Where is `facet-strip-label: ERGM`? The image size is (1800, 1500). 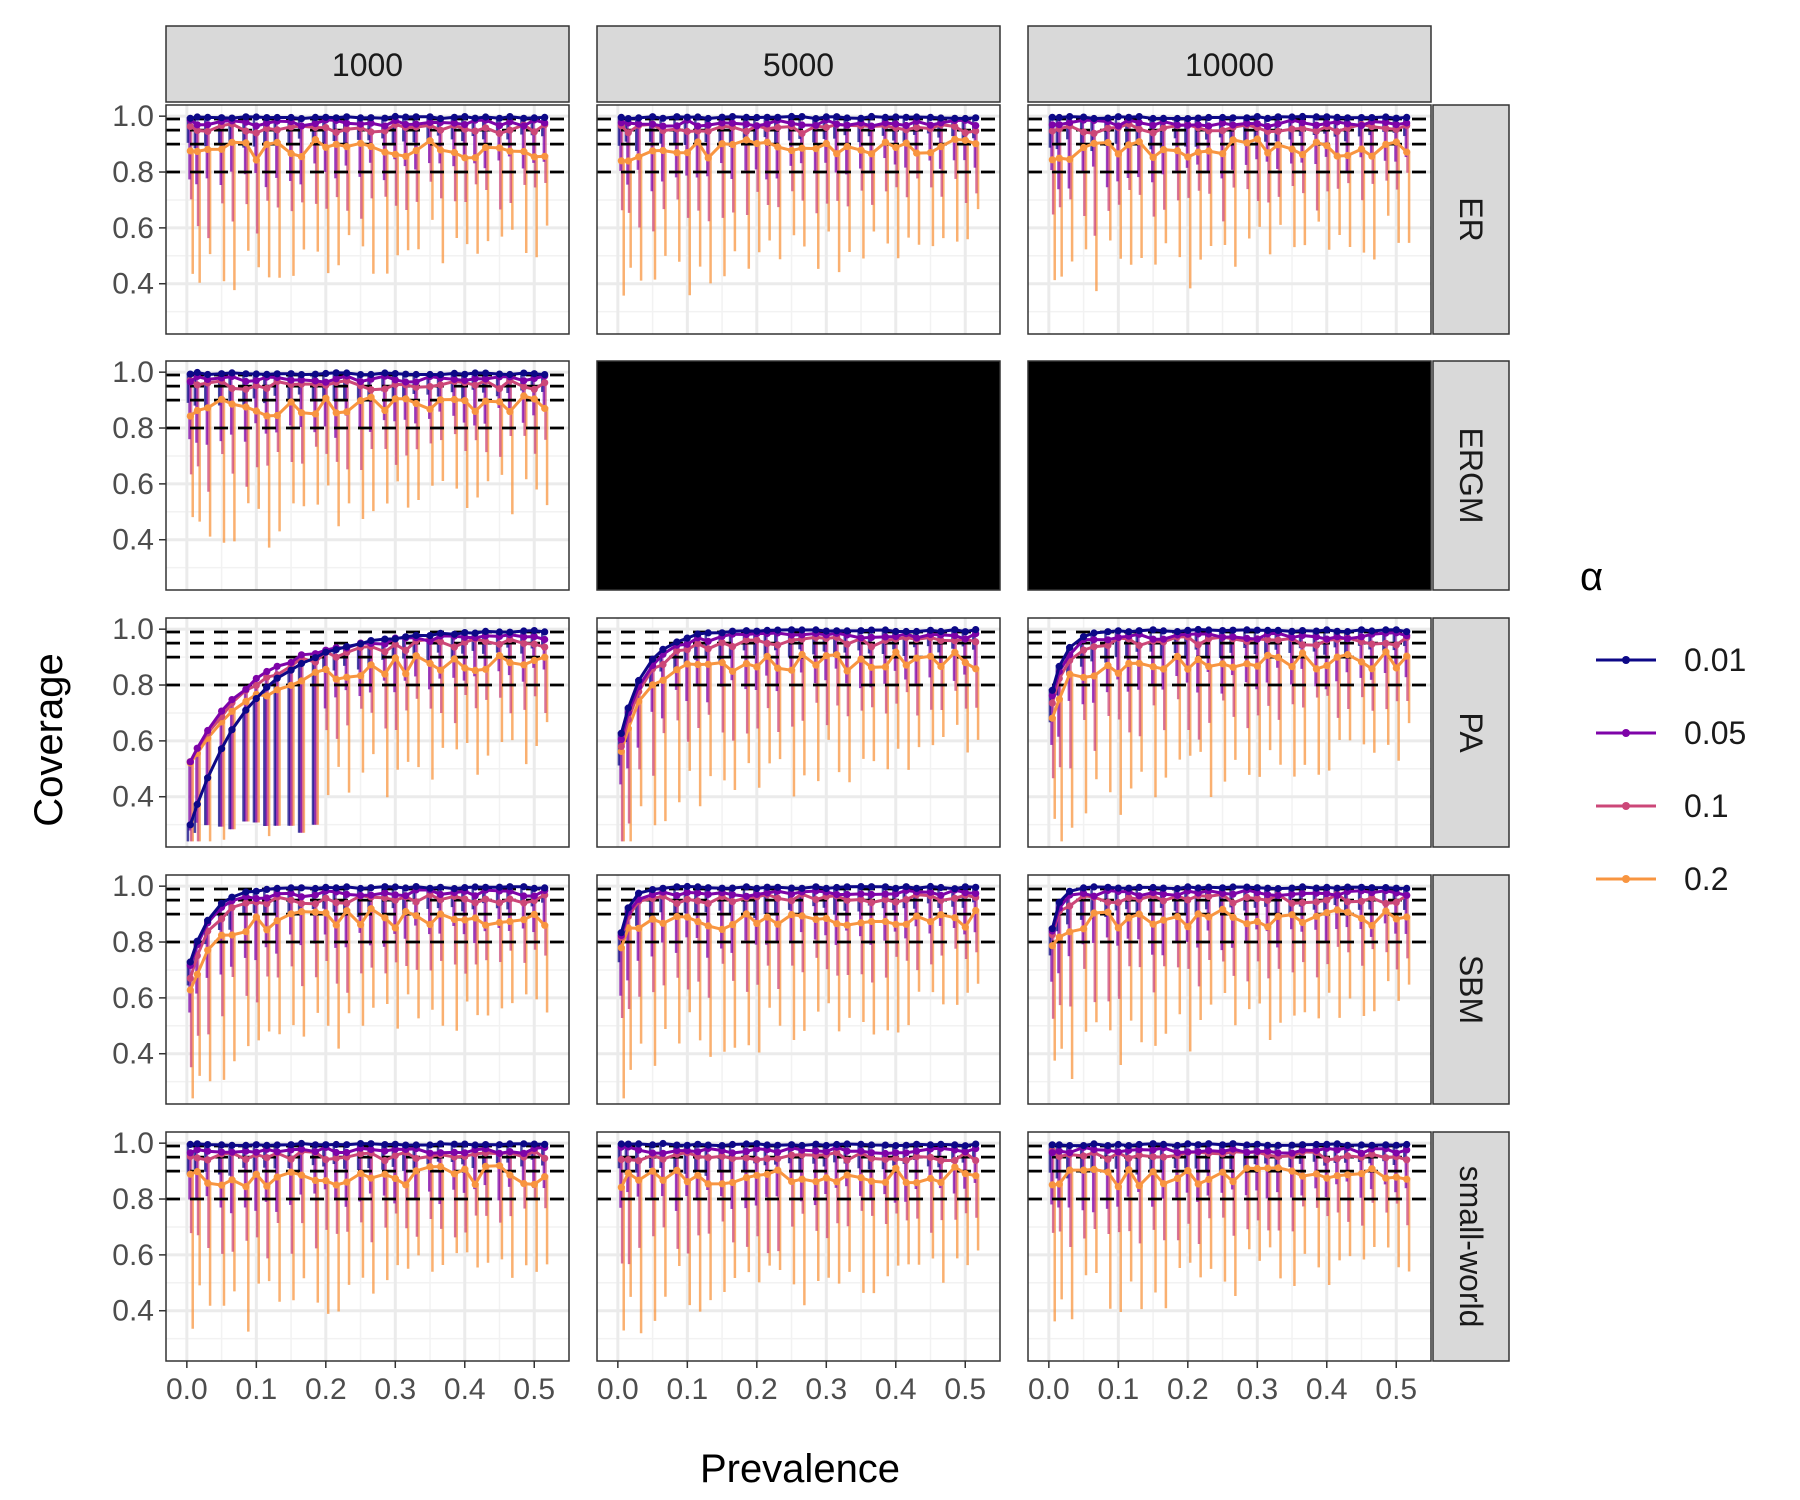
facet-strip-label: ERGM is located at coordinates (1471, 476).